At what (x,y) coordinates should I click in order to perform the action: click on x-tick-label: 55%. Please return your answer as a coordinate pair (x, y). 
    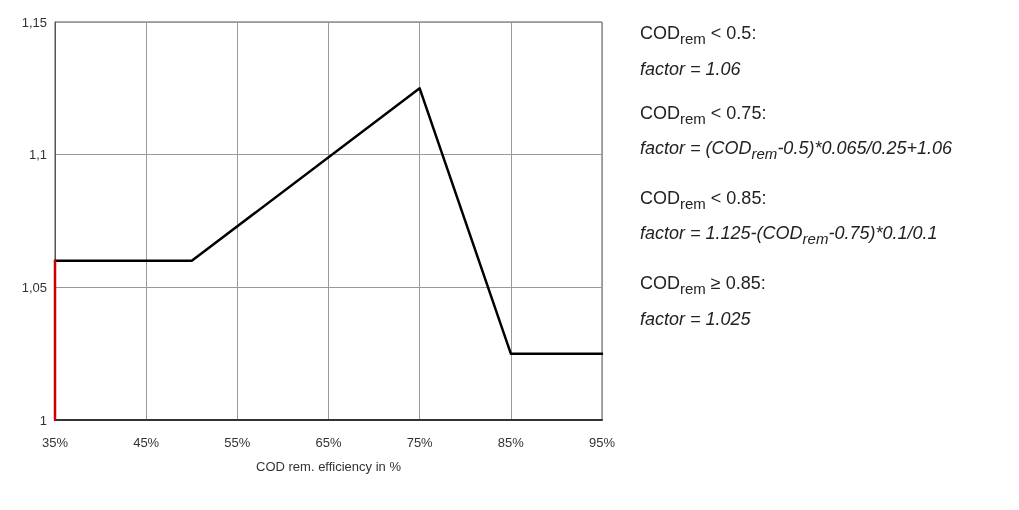
    Looking at the image, I should click on (237, 442).